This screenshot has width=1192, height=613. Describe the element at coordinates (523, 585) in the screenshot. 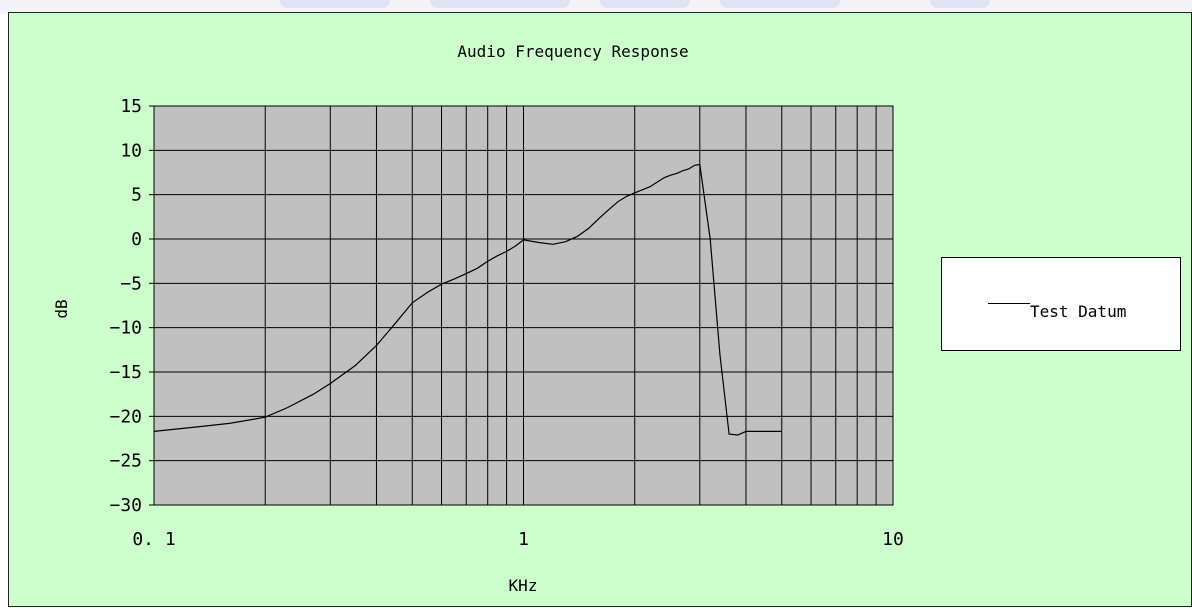

I see `x-axis-label: KHz` at that location.